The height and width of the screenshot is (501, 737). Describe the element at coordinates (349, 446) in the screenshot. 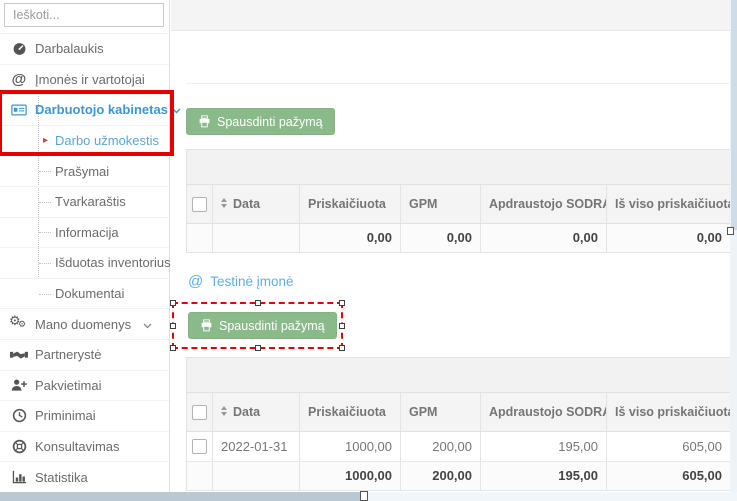

I see `cell-priskaiciuota: 1000,00` at that location.